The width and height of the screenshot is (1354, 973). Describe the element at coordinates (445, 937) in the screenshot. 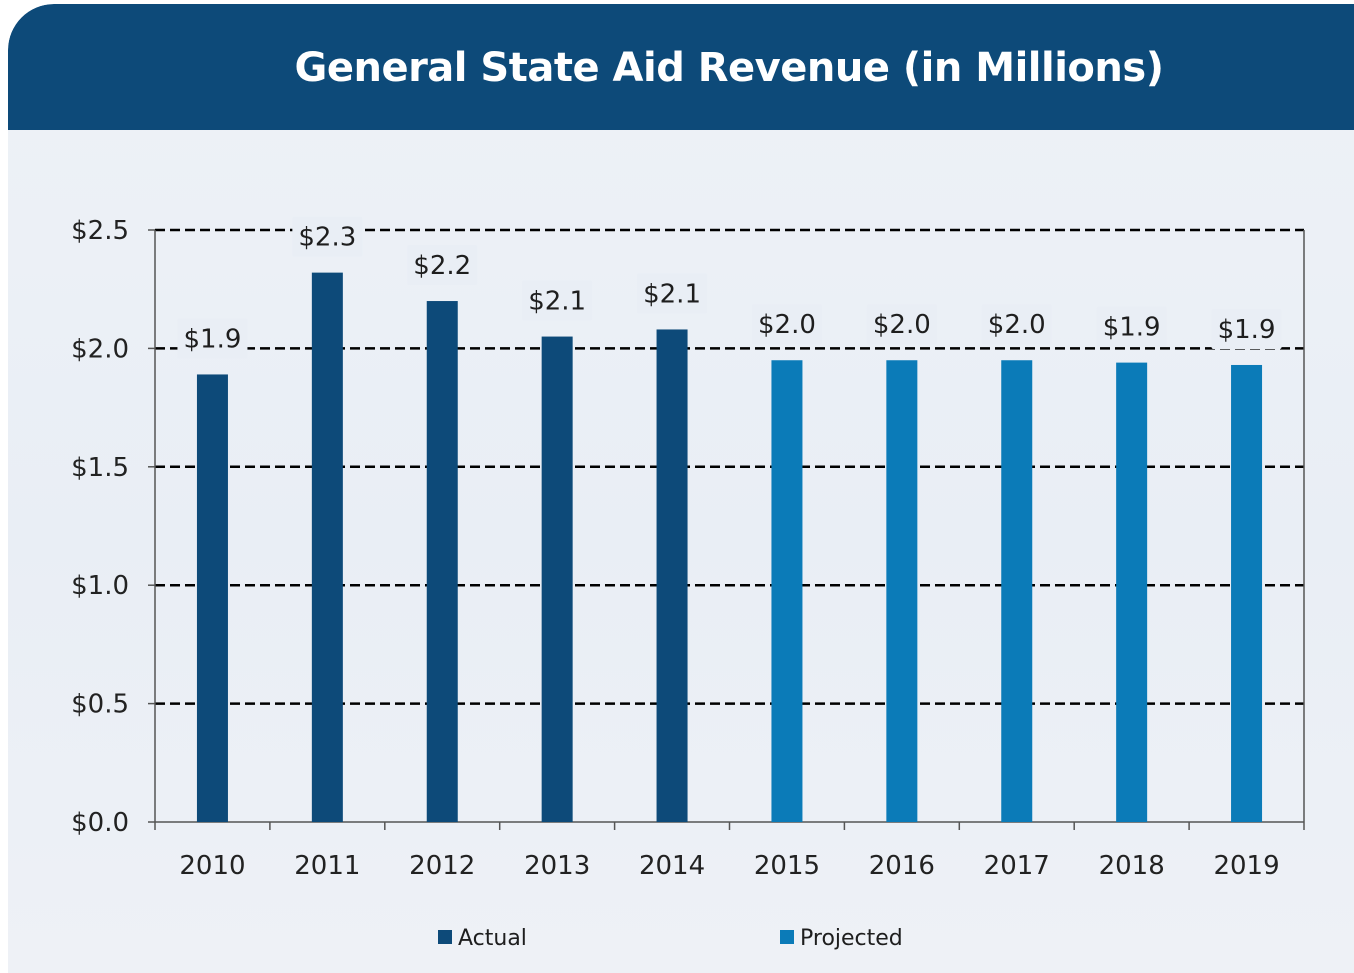

I see `legend-actual-swatch` at that location.